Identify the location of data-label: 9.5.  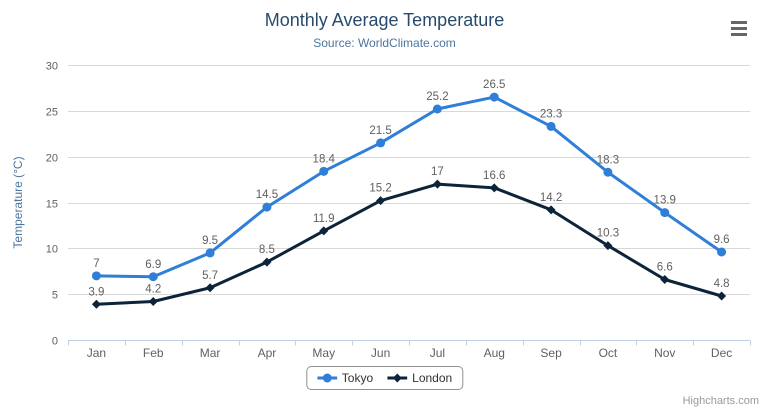
(210, 241).